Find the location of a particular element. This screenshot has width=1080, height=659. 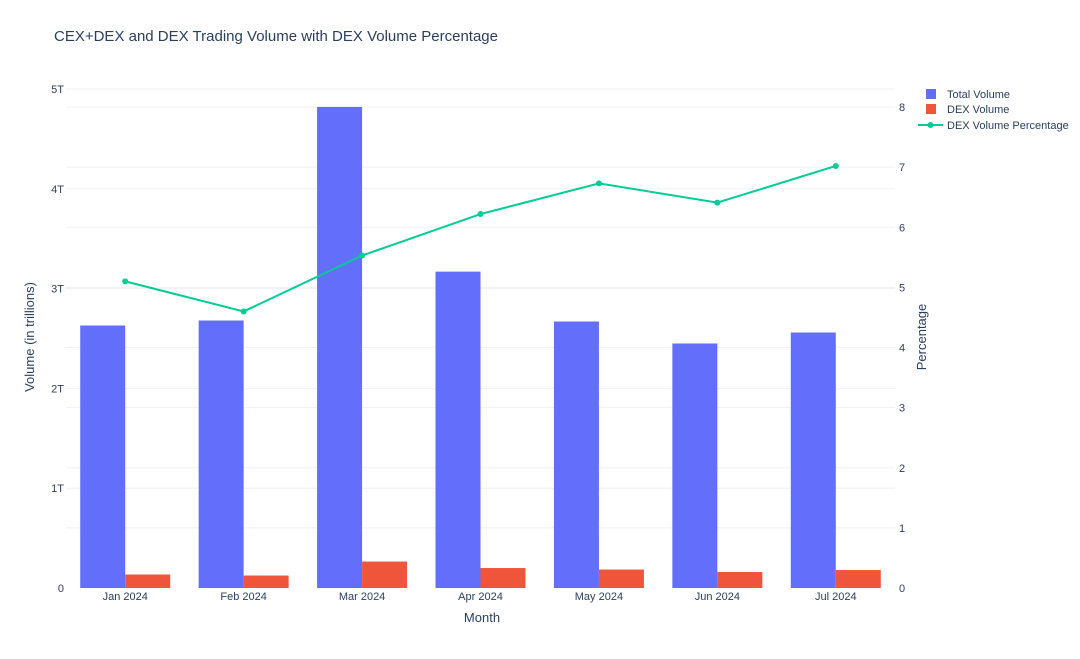

legend-label-total-volume: Total Volume is located at coordinates (978, 95).